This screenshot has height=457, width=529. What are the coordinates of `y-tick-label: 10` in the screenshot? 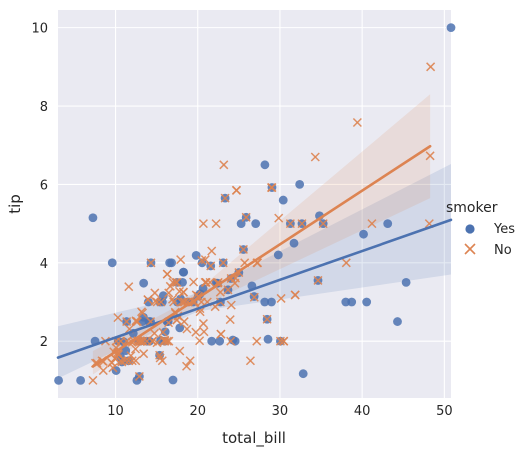 It's located at (39, 29).